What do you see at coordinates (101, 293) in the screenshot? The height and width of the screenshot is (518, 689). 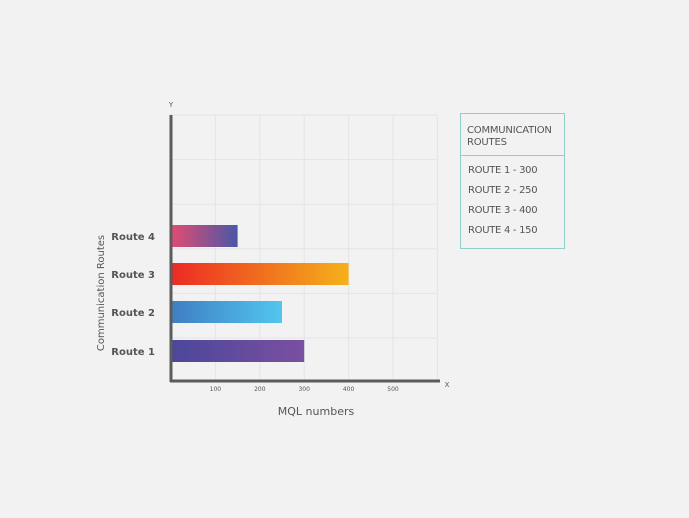 I see `y-axis-title: Communication Routes` at bounding box center [101, 293].